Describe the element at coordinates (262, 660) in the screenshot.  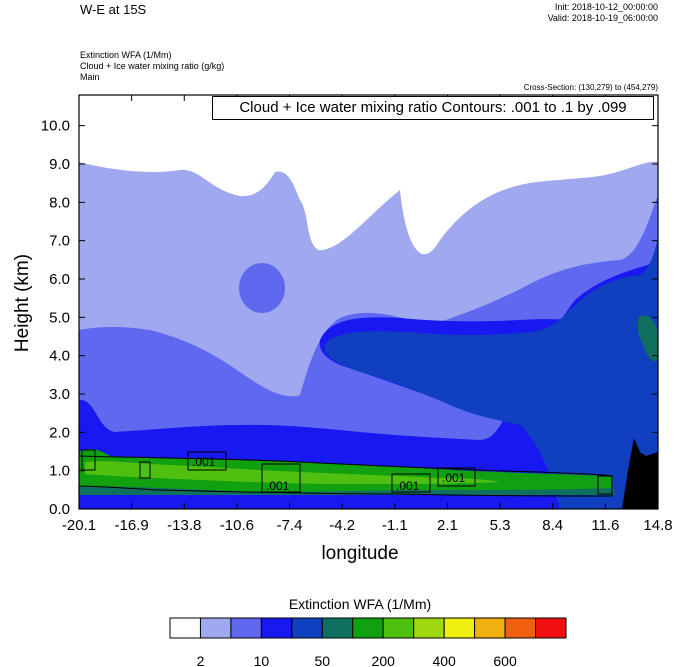
I see `colorbar-label: 10` at that location.